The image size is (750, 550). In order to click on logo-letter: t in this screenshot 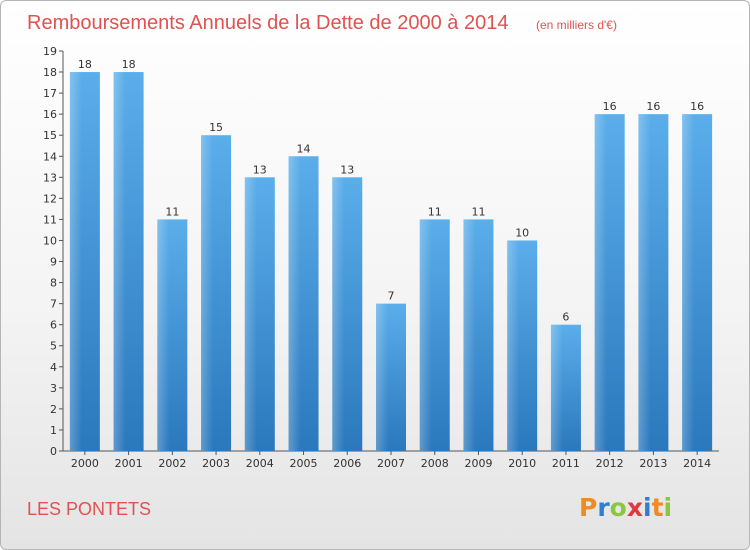, I will do `click(658, 507)`.